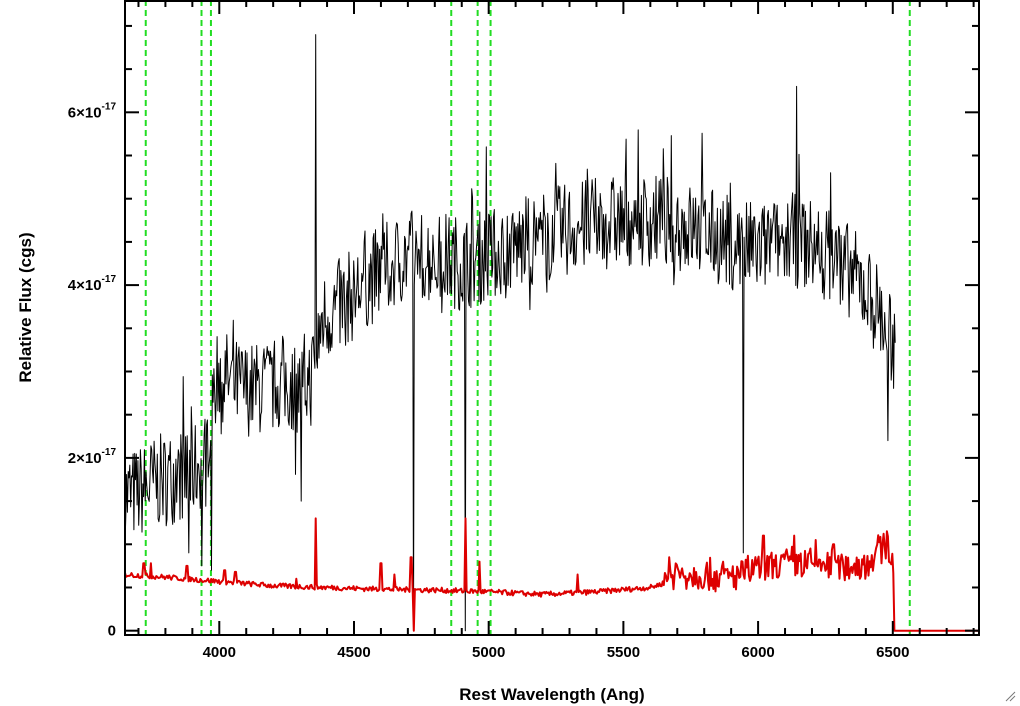  What do you see at coordinates (219, 652) in the screenshot?
I see `x-tick-label: 4000` at bounding box center [219, 652].